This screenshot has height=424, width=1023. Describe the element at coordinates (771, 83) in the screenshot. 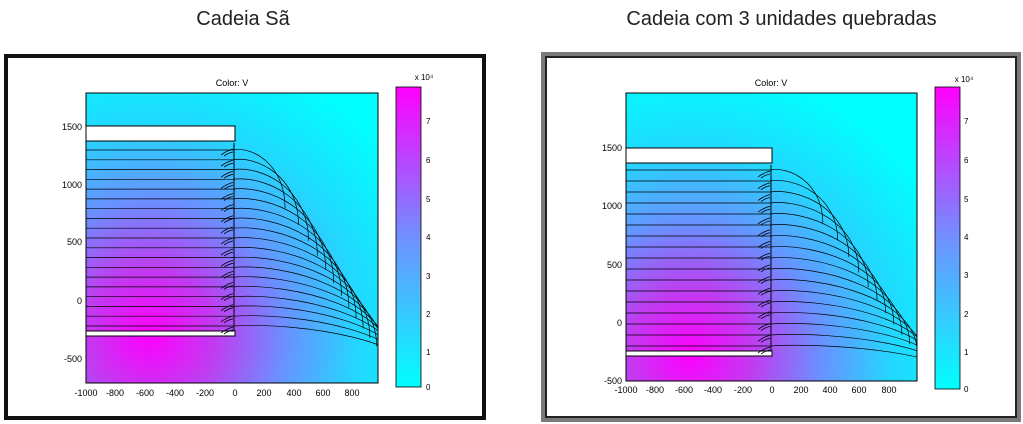

I see `right-plot-title: Color: V` at that location.